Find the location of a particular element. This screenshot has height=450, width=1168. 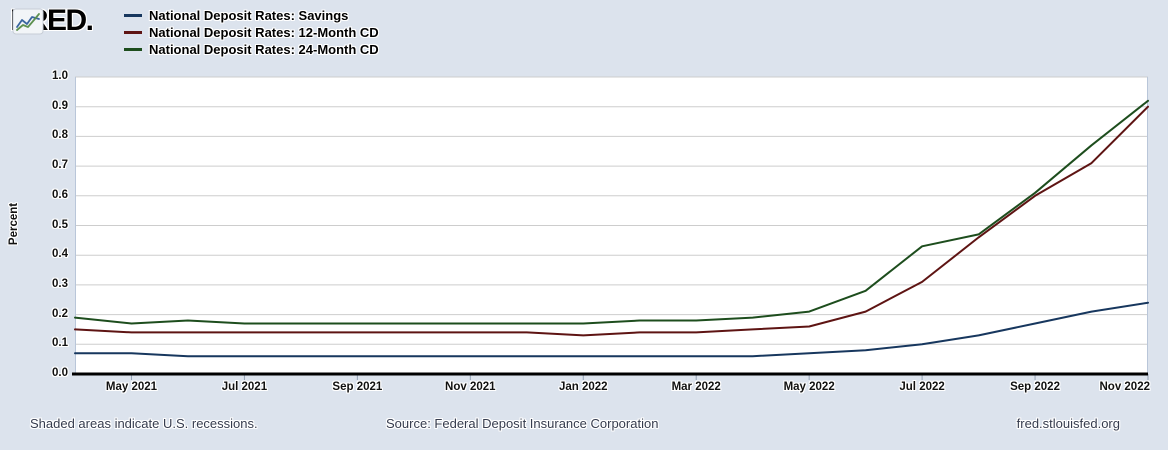

x-tick-label: Mar 2022 is located at coordinates (696, 387).